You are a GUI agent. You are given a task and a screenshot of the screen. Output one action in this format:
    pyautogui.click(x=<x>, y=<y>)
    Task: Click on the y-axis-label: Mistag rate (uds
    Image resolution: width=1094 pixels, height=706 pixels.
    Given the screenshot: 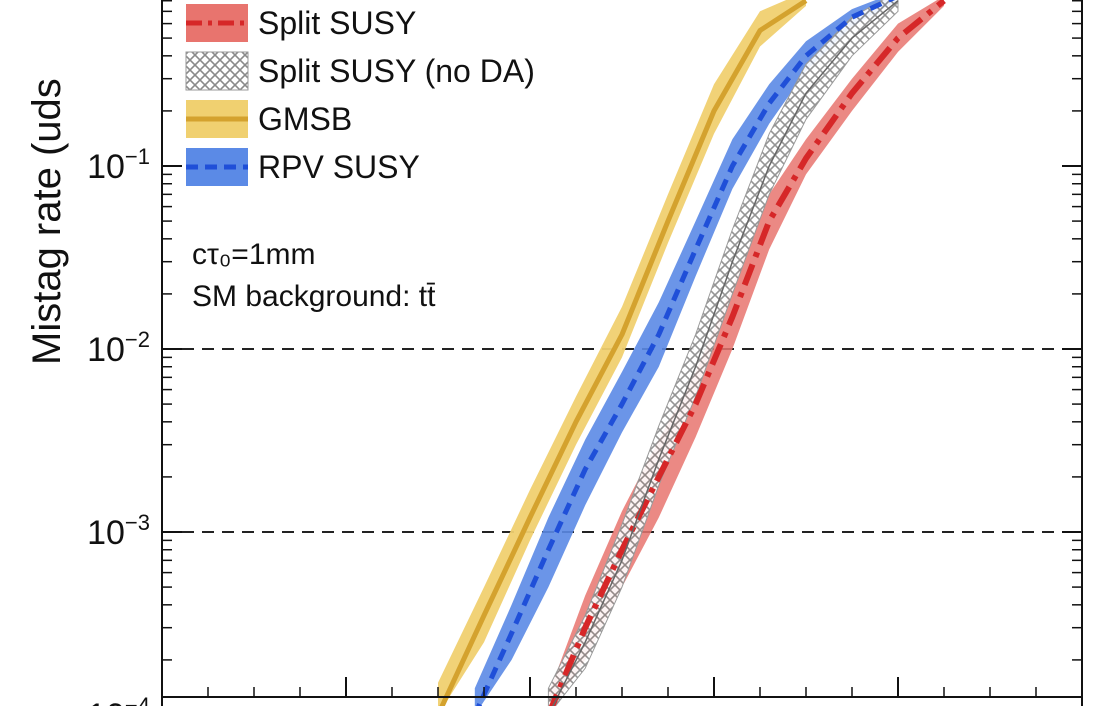 What is the action you would take?
    pyautogui.click(x=47, y=221)
    